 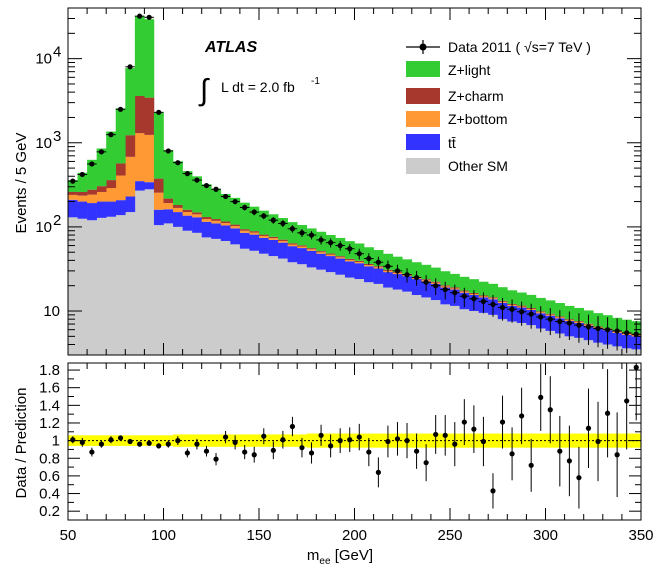 I want to click on x-tick-label: 350, so click(x=640, y=535).